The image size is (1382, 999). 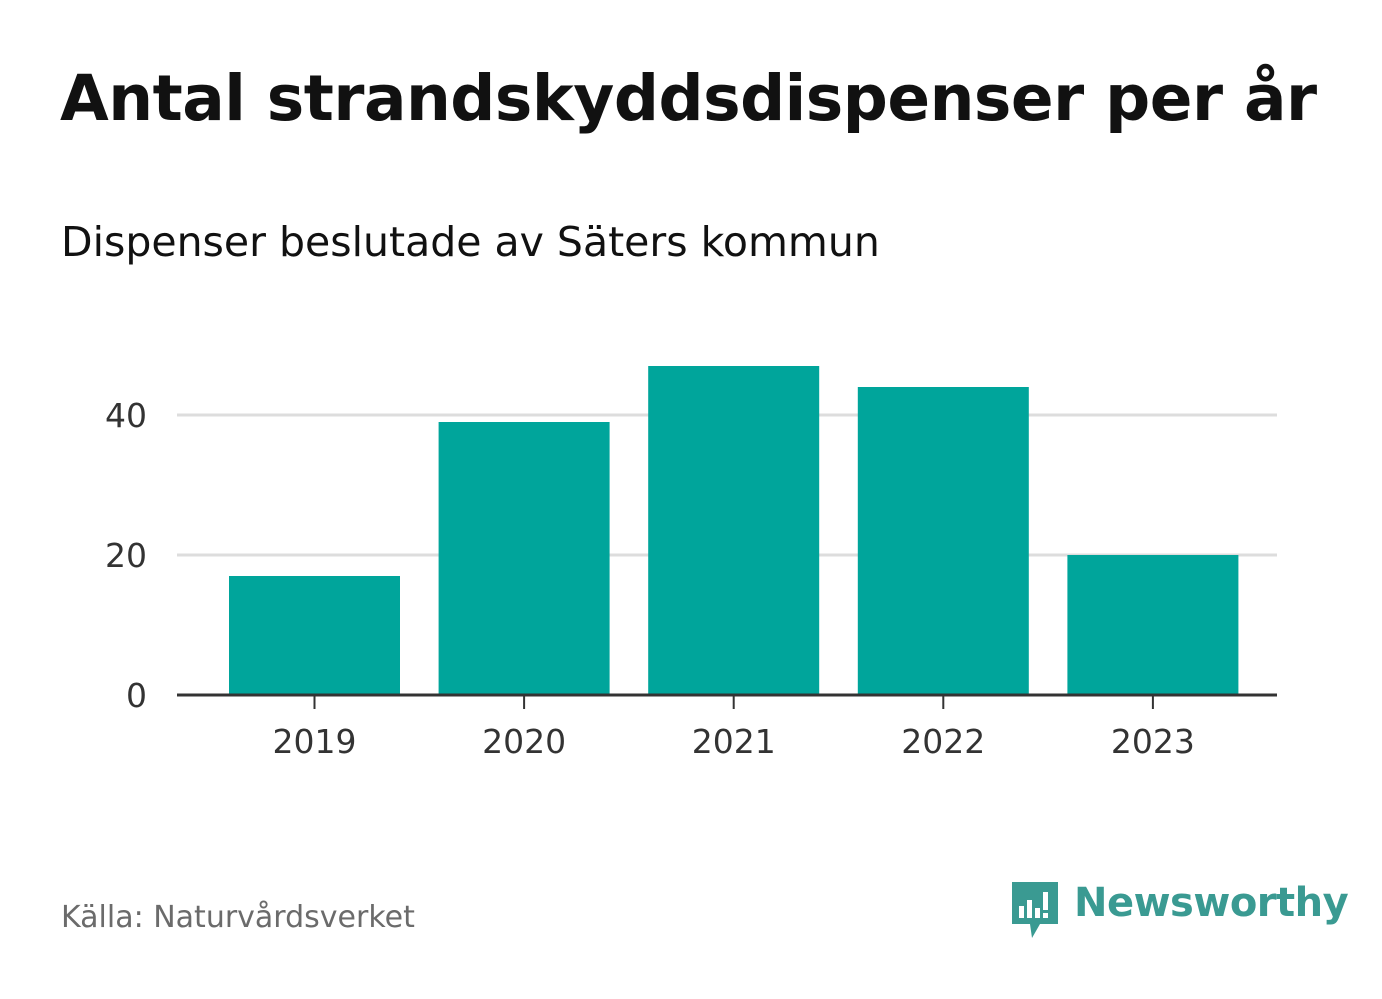 I want to click on x-tick-label-2021: 2021, so click(x=734, y=741).